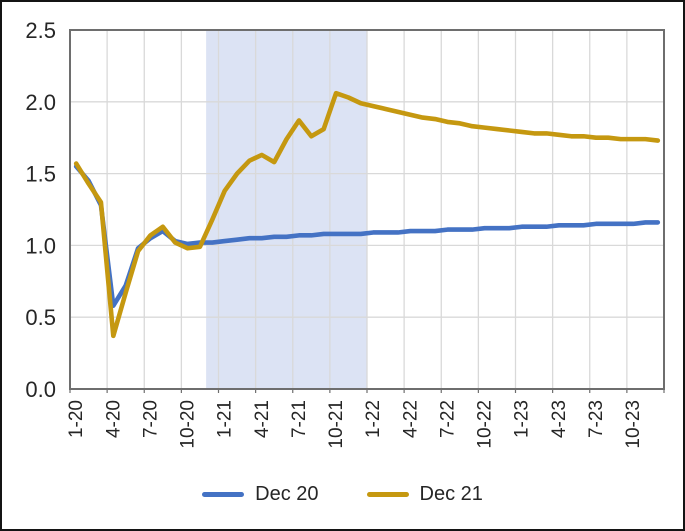 The width and height of the screenshot is (685, 531). I want to click on legend-label-dec-20: Dec 20, so click(287, 494).